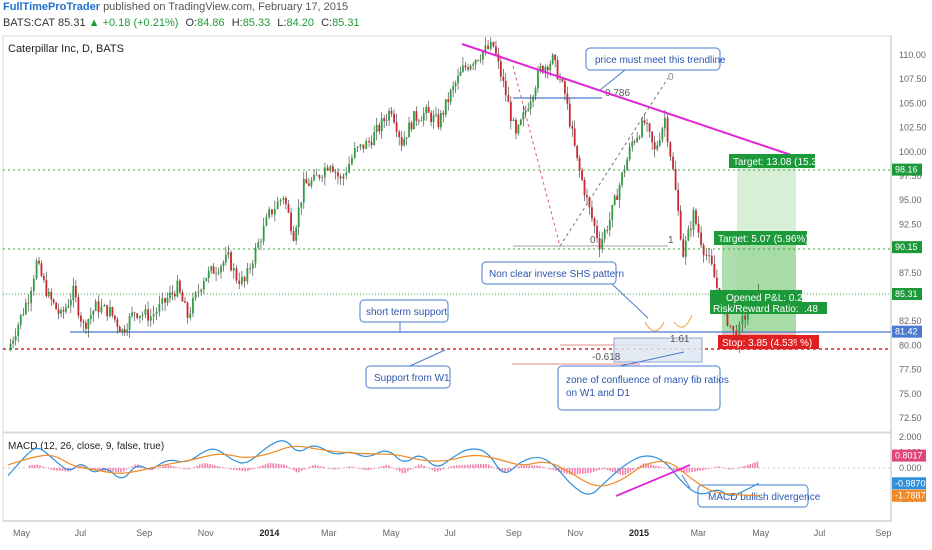 The height and width of the screenshot is (550, 932). I want to click on macd-axis-tag, so click(909, 483).